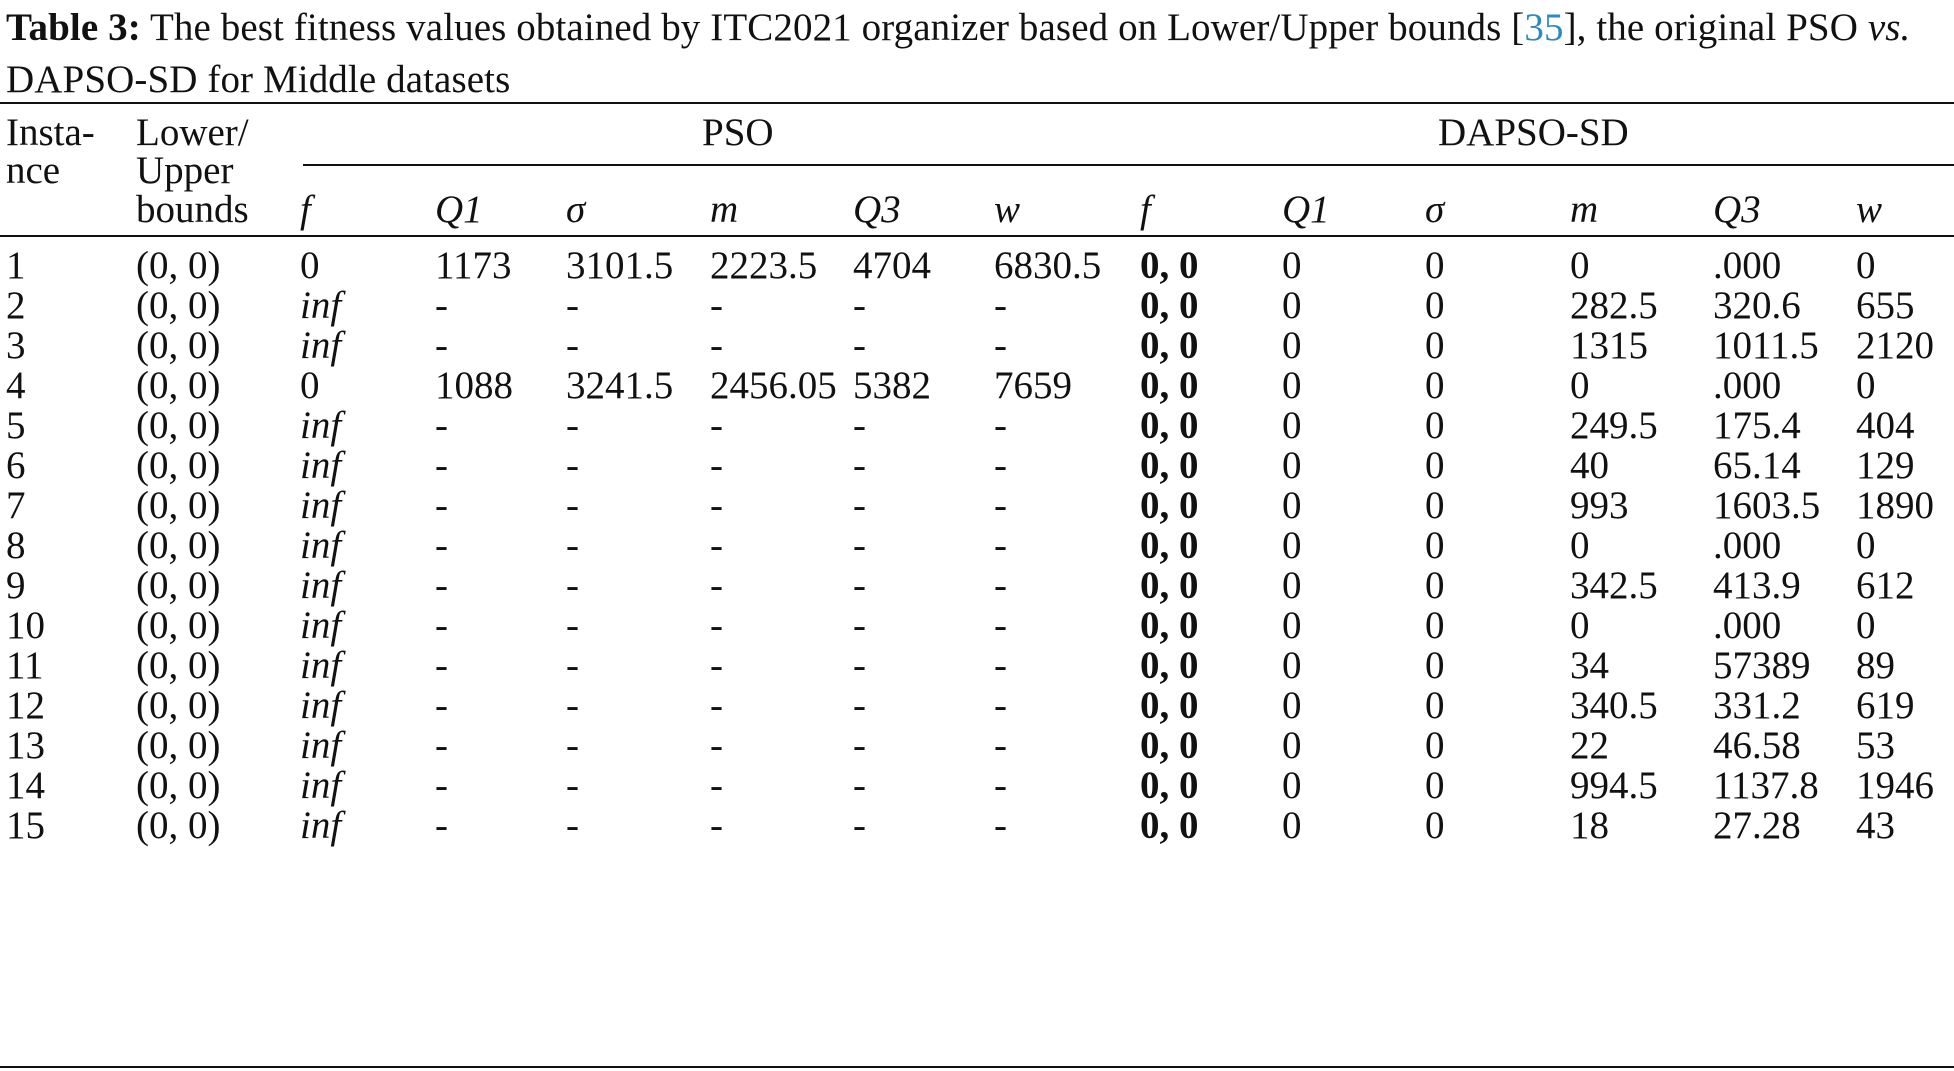 The height and width of the screenshot is (1071, 1954). What do you see at coordinates (1609, 345) in the screenshot?
I see `table-cell: 1315` at bounding box center [1609, 345].